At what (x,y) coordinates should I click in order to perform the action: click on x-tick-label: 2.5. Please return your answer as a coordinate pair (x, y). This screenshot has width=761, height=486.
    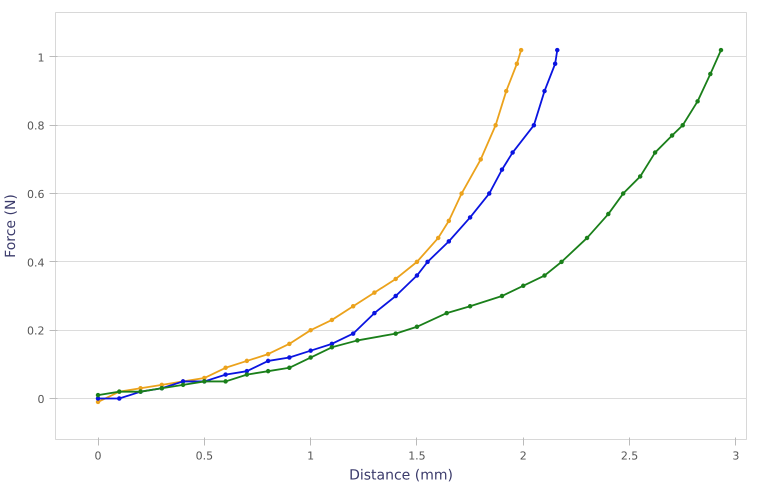
    Looking at the image, I should click on (629, 456).